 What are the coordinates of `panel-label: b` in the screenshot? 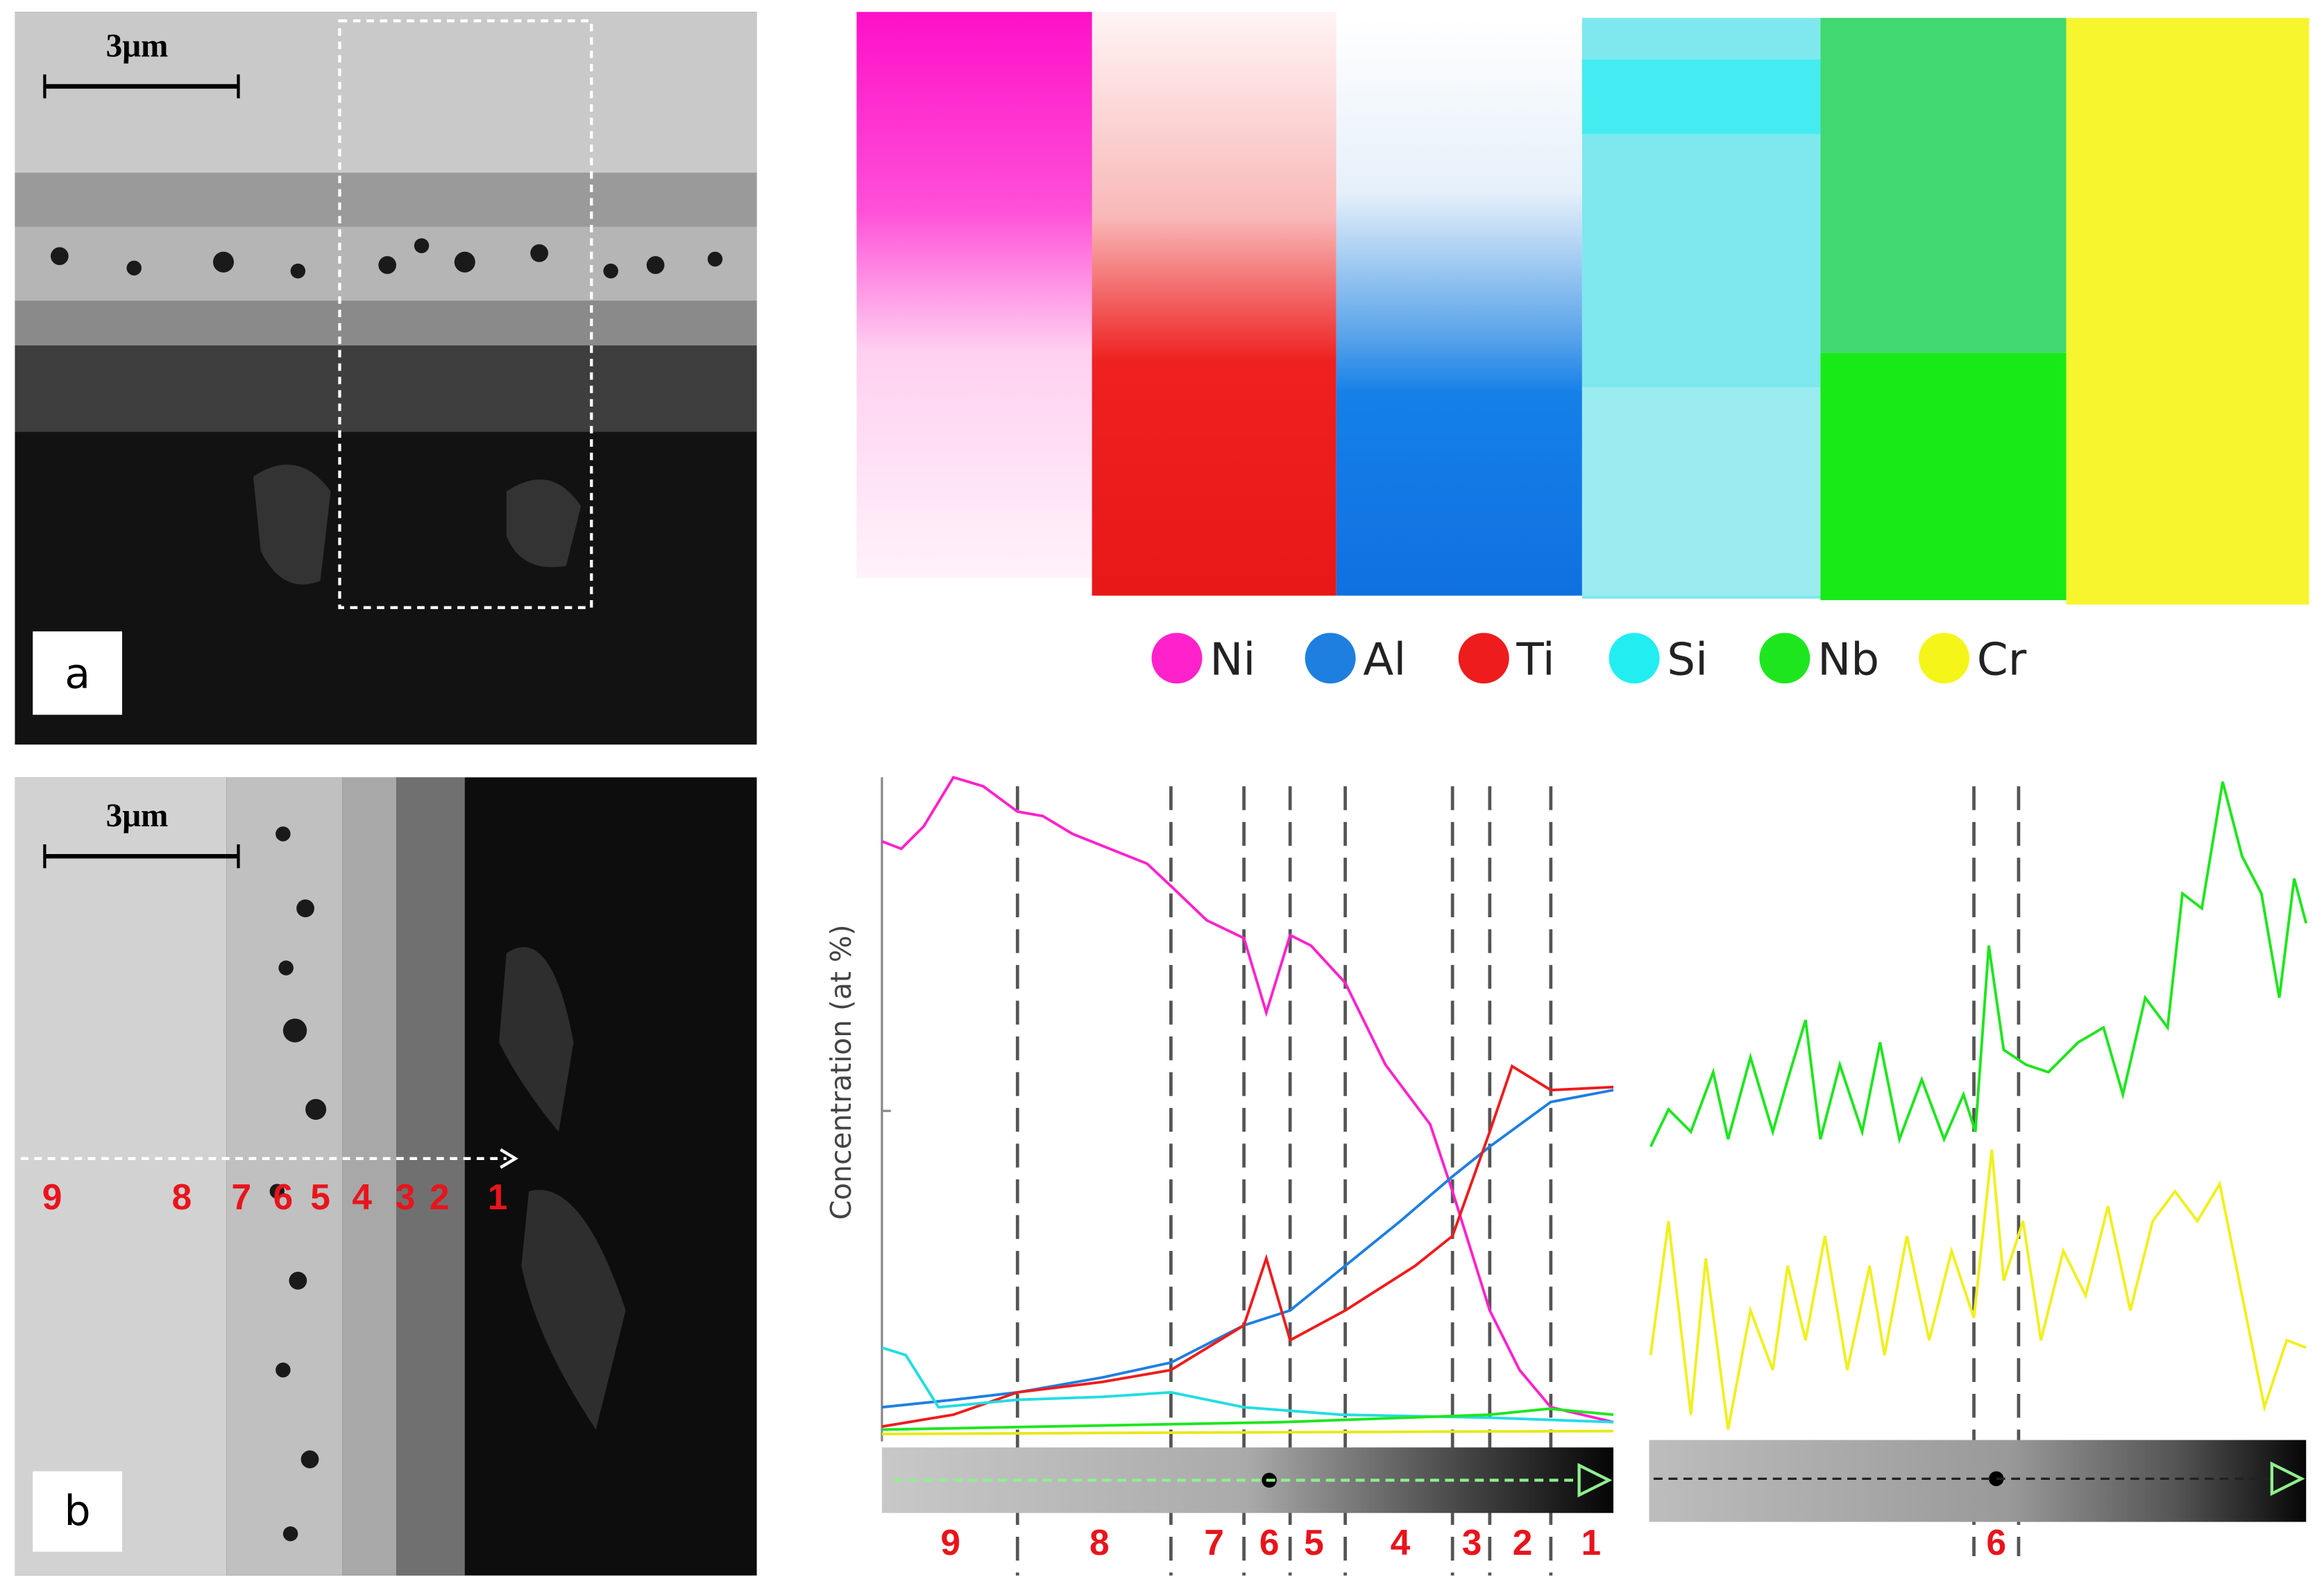 It's located at (78, 1511).